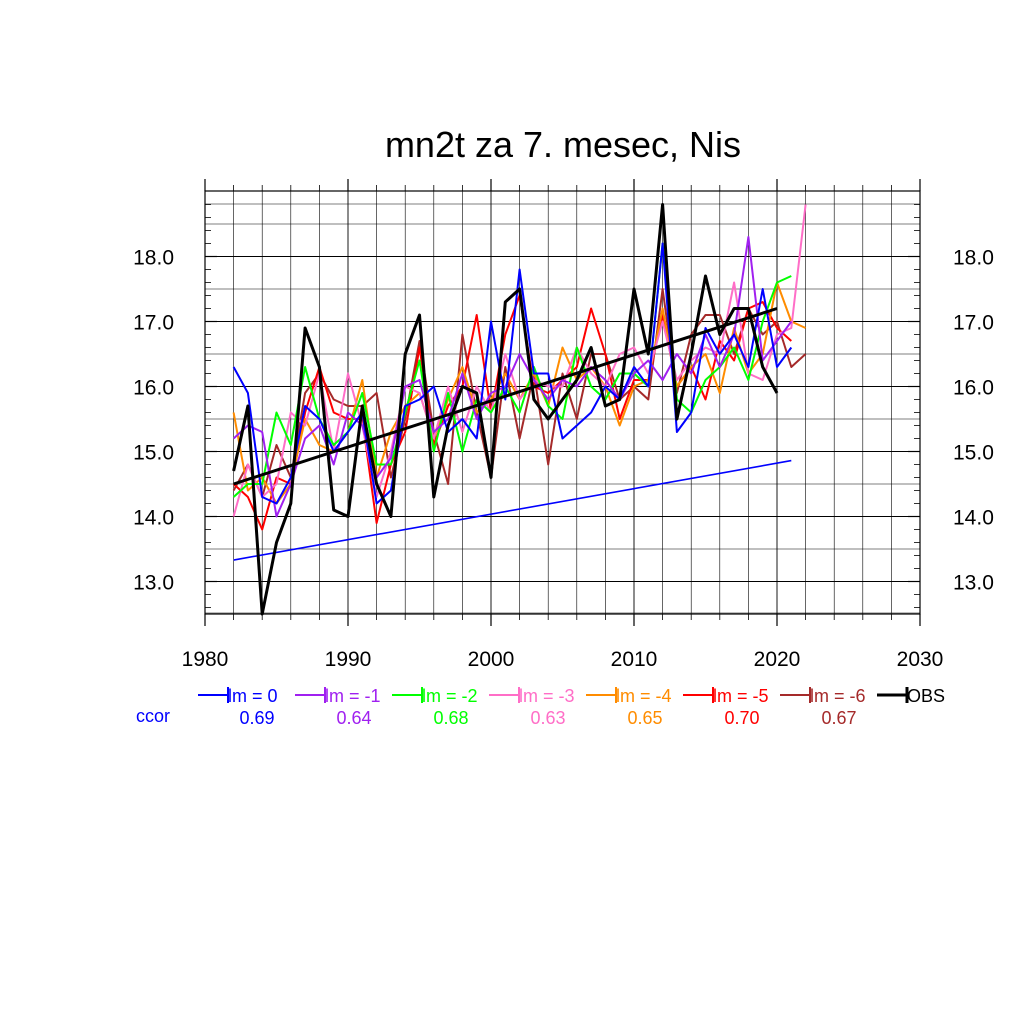 Image resolution: width=1024 pixels, height=1024 pixels. I want to click on legend-label: lm = -2, so click(450, 696).